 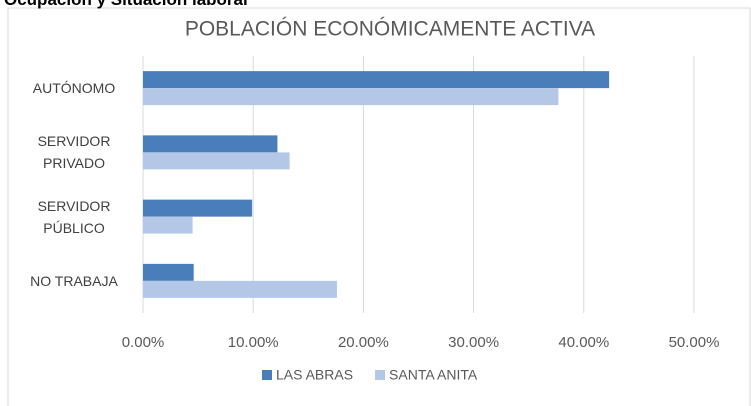 I want to click on x-tick-label: 20.00%, so click(x=363, y=342).